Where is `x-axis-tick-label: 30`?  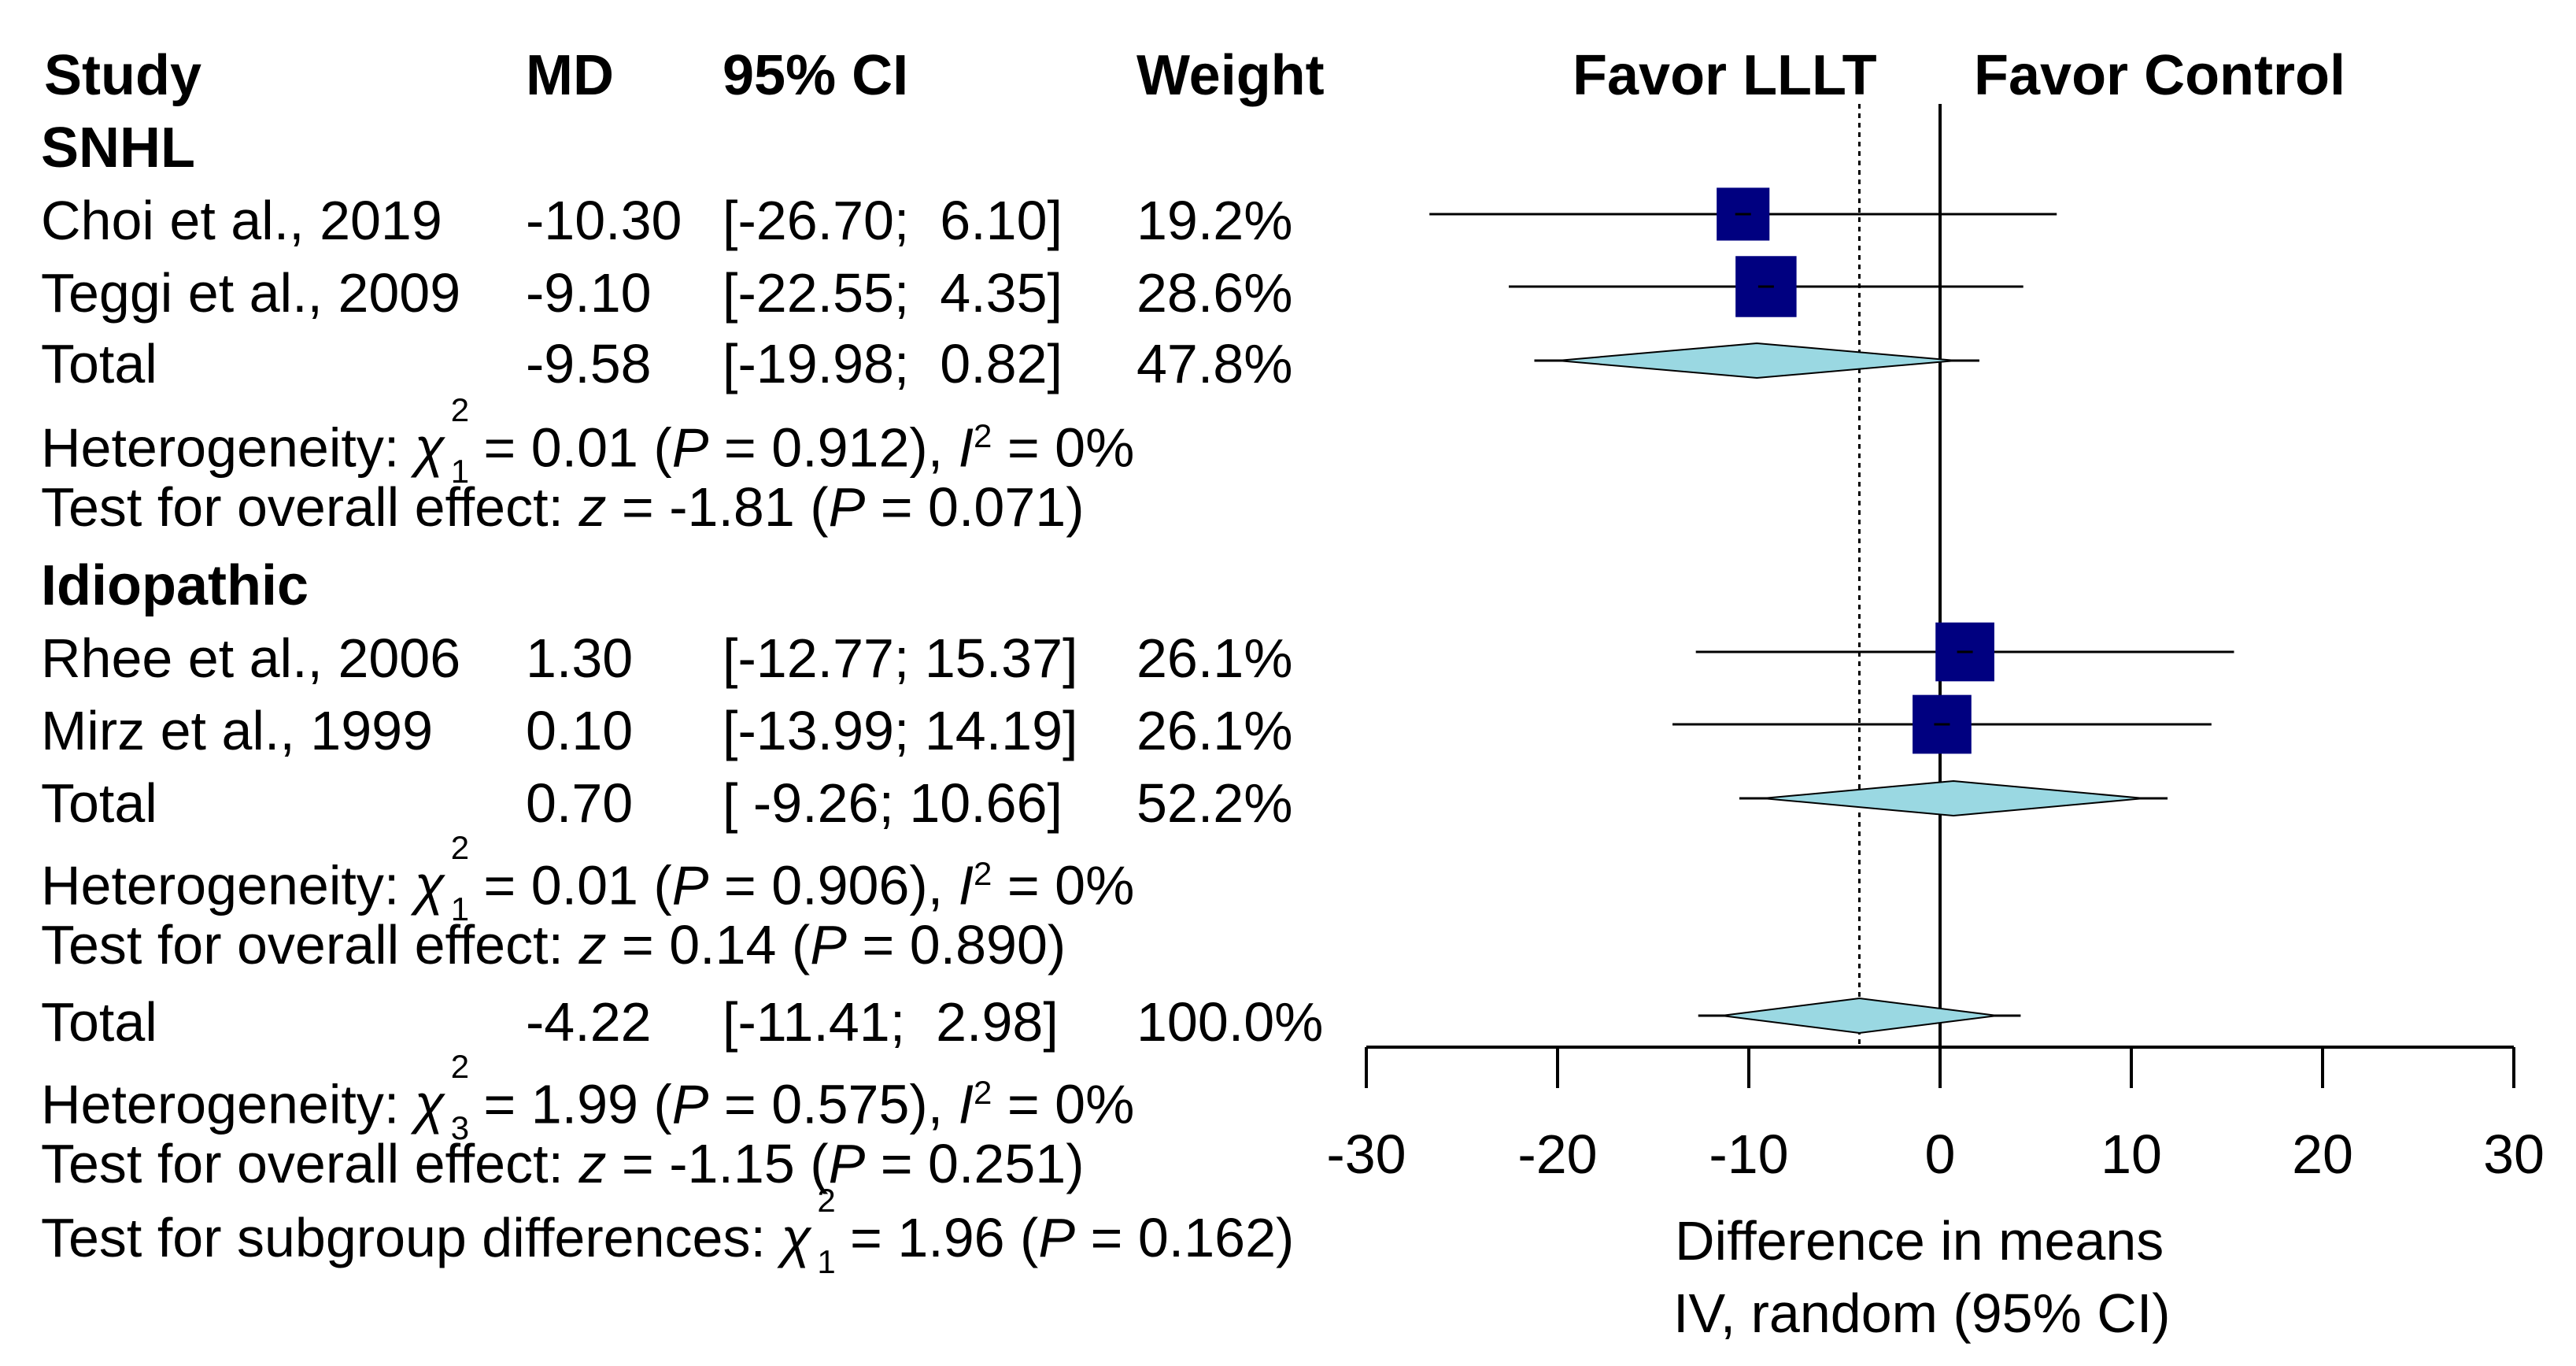 x-axis-tick-label: 30 is located at coordinates (2514, 1154).